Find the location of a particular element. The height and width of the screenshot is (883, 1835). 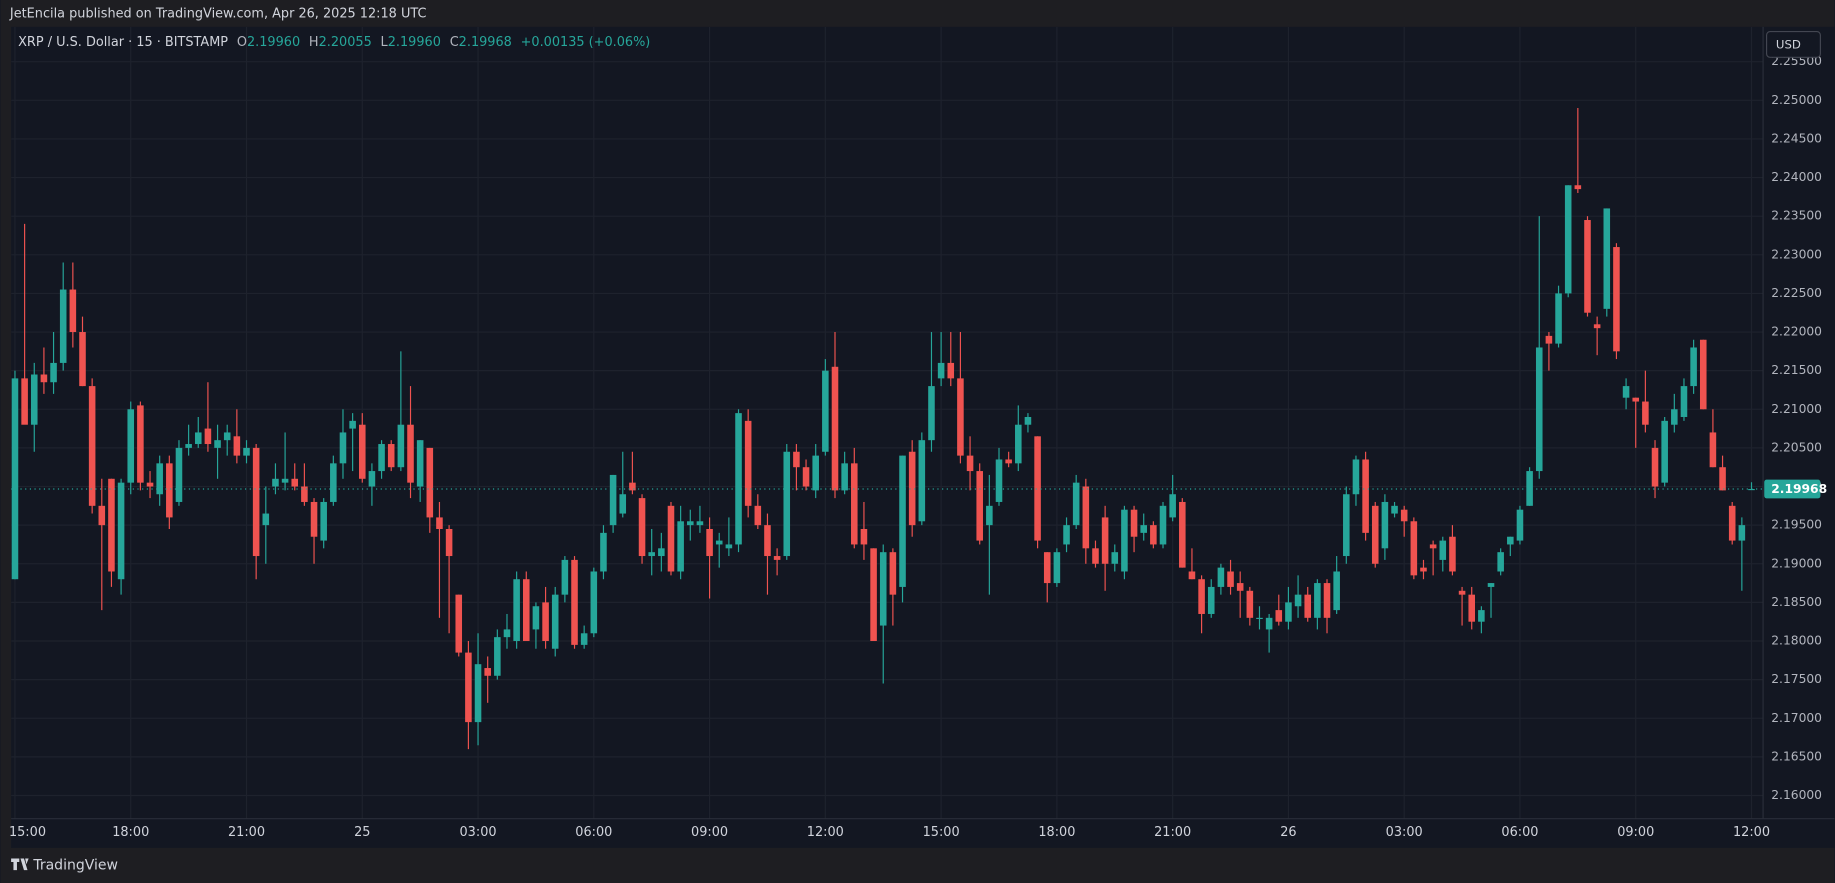

legend-value: 2.19960 is located at coordinates (273, 42).